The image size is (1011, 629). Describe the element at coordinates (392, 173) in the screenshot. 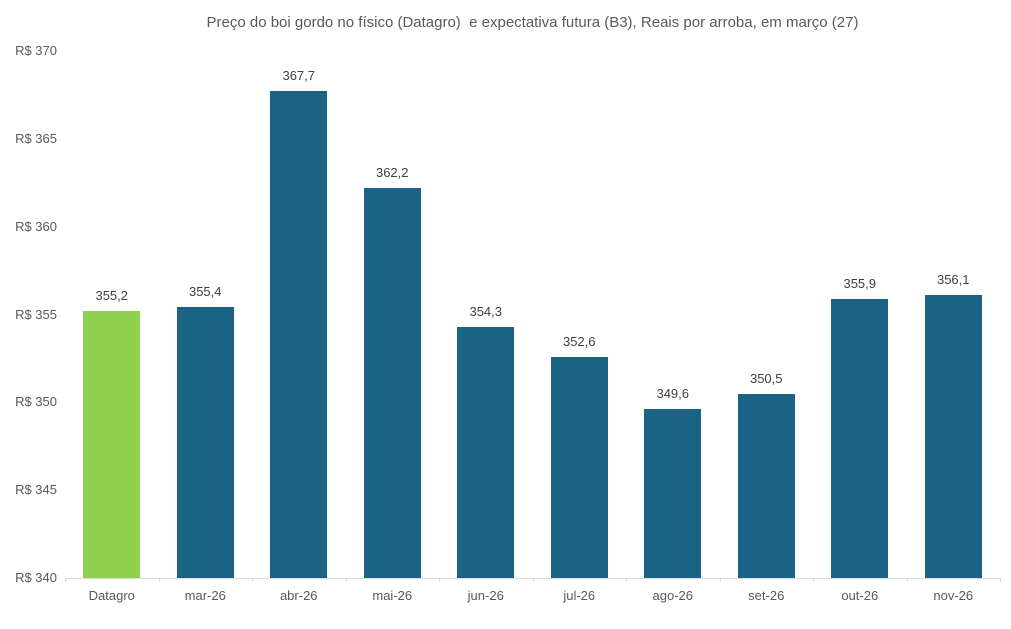

I see `bar-value-label: 362,2` at that location.